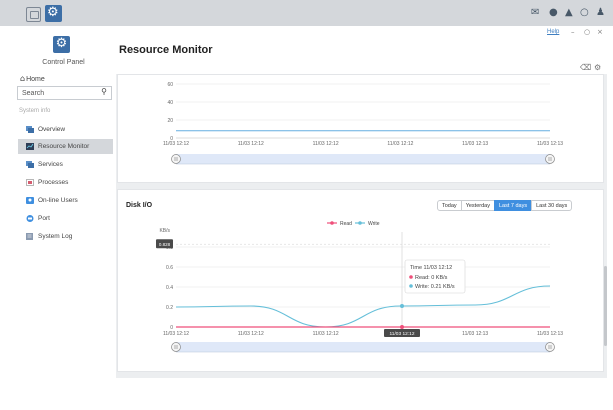 The height and width of the screenshot is (410, 613). I want to click on y-tick-label: 40, so click(170, 103).